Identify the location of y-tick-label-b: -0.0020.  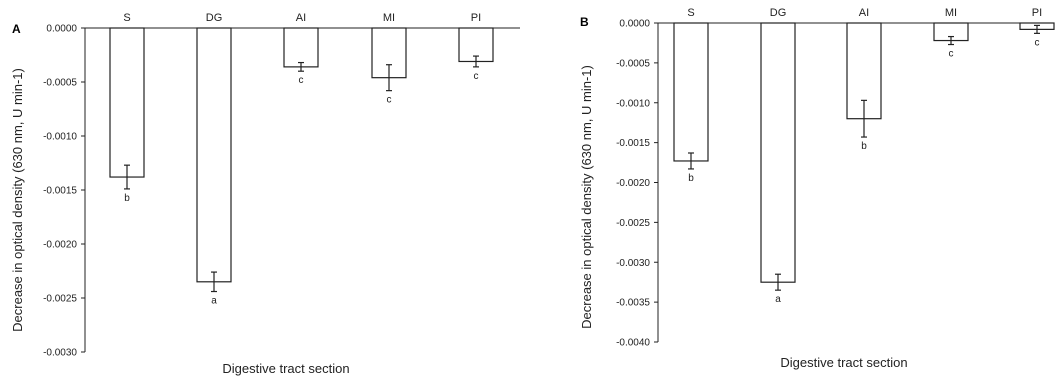
(633, 183).